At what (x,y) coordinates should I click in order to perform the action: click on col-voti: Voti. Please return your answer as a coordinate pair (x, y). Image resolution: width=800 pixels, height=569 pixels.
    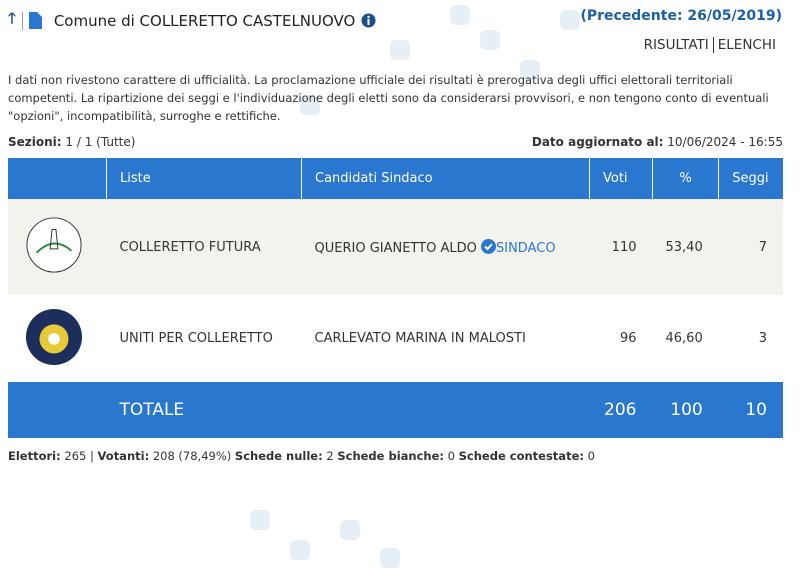
    Looking at the image, I should click on (621, 178).